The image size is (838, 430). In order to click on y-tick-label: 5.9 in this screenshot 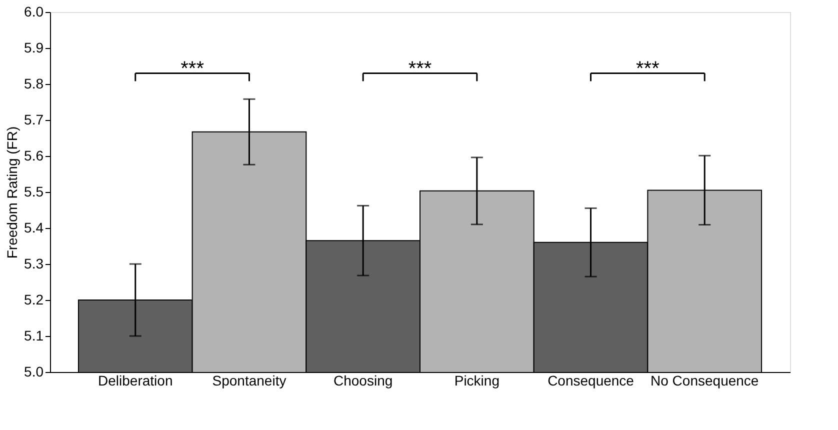, I will do `click(34, 48)`.